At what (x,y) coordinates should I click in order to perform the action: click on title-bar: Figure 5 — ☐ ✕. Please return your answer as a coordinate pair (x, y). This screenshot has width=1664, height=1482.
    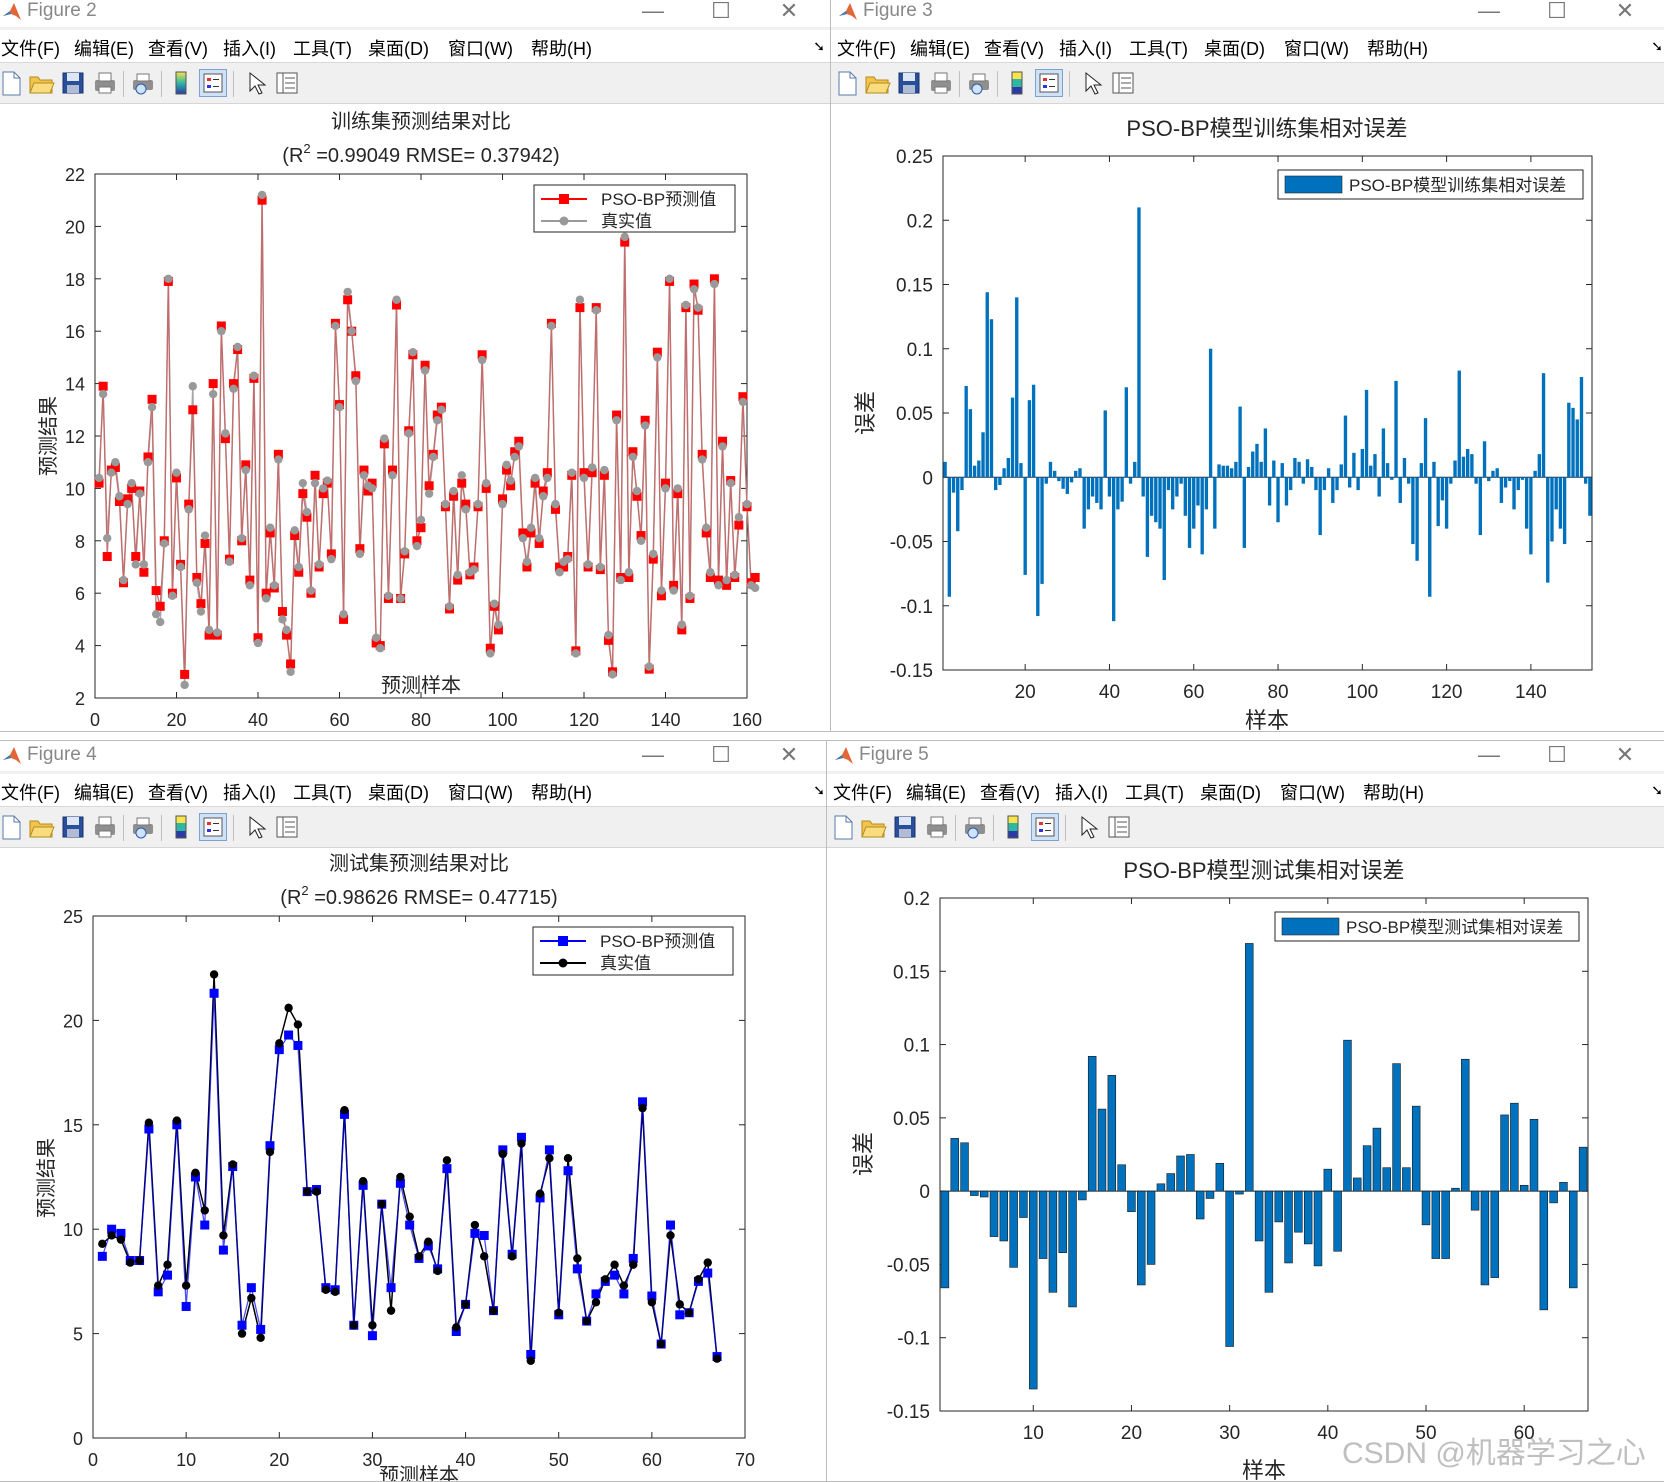
    Looking at the image, I should click on (1245, 756).